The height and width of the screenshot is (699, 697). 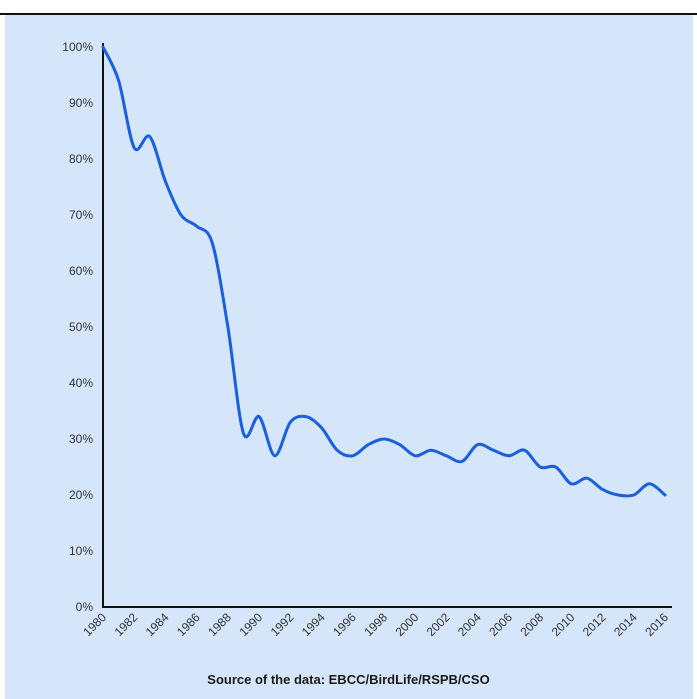 What do you see at coordinates (344, 624) in the screenshot?
I see `x-tick-label: 1996` at bounding box center [344, 624].